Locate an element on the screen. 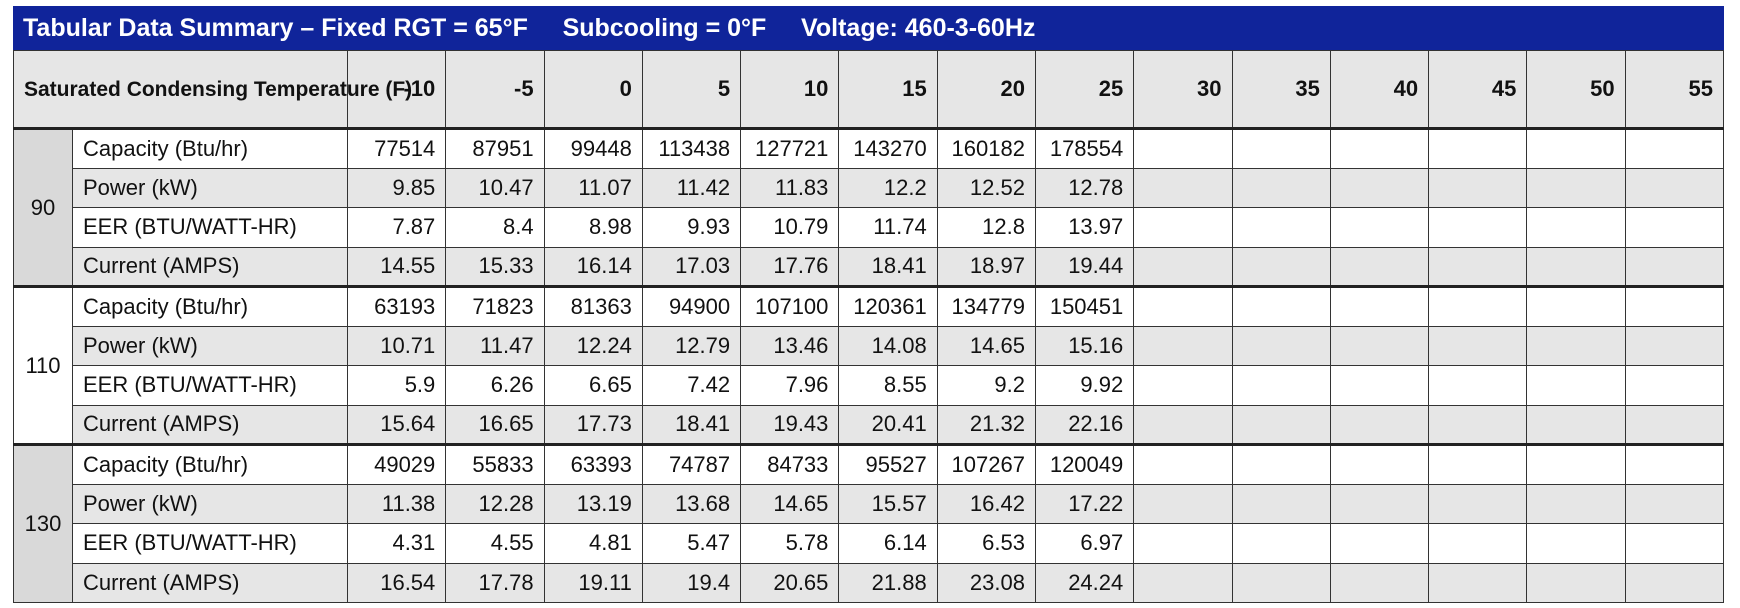 This screenshot has height=608, width=1740. value-cell: 6.97 is located at coordinates (1084, 543).